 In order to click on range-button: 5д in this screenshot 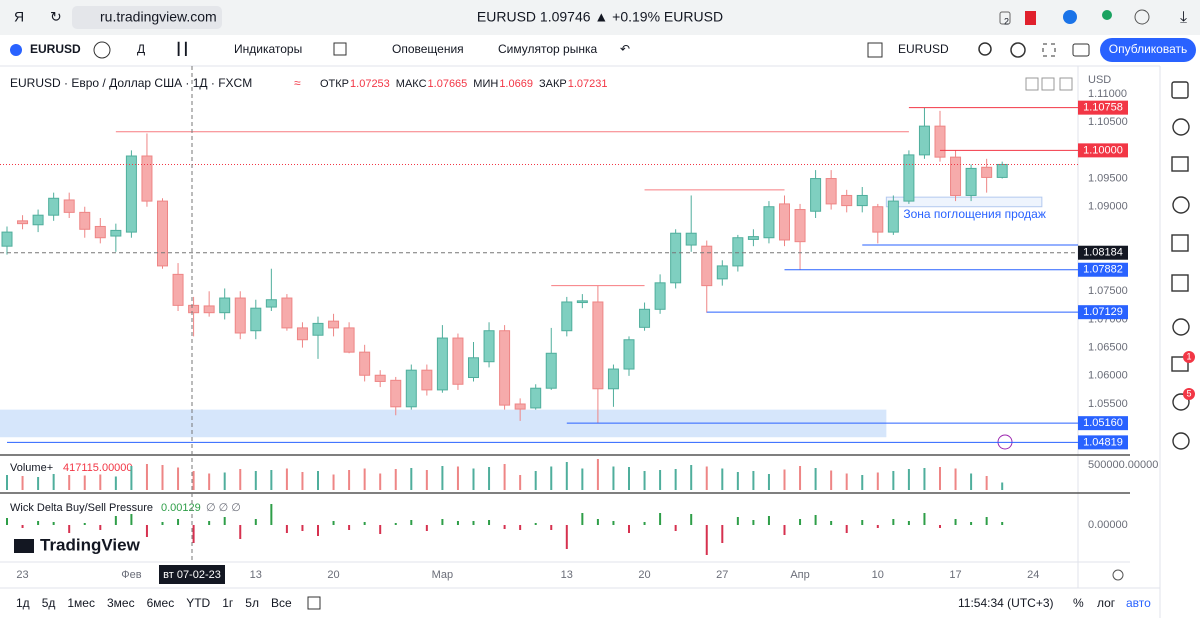, I will do `click(49, 603)`.